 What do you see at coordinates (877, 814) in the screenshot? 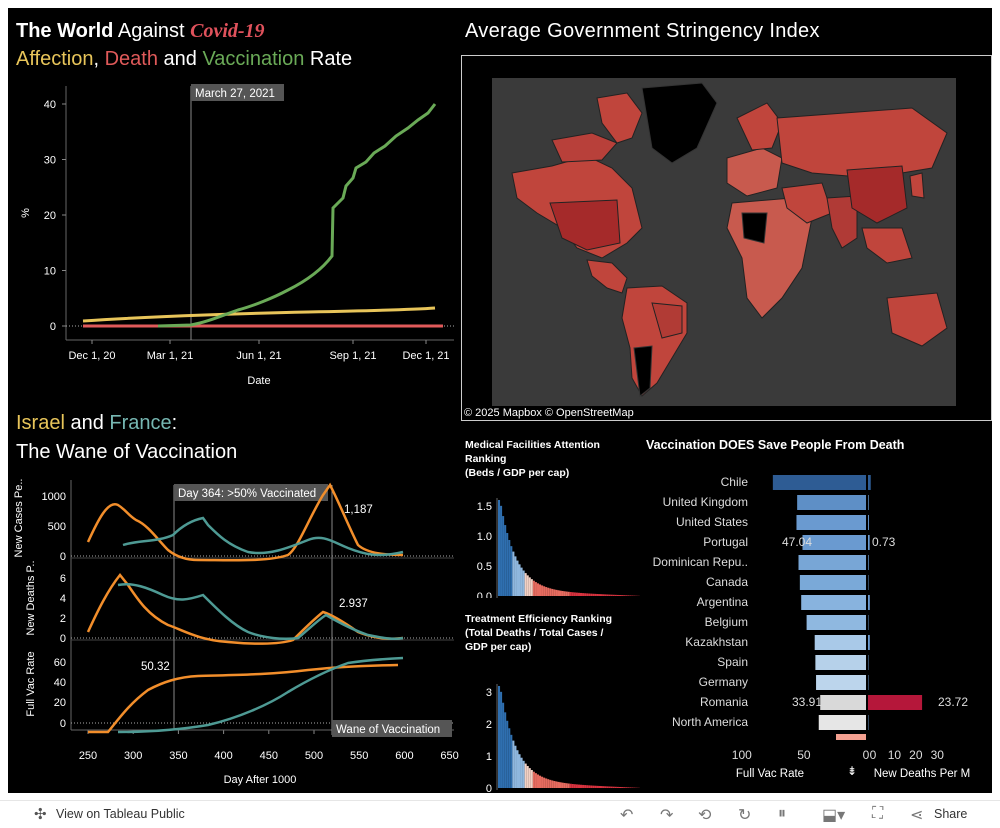
I see `fullscreen-icon: ⛶` at bounding box center [877, 814].